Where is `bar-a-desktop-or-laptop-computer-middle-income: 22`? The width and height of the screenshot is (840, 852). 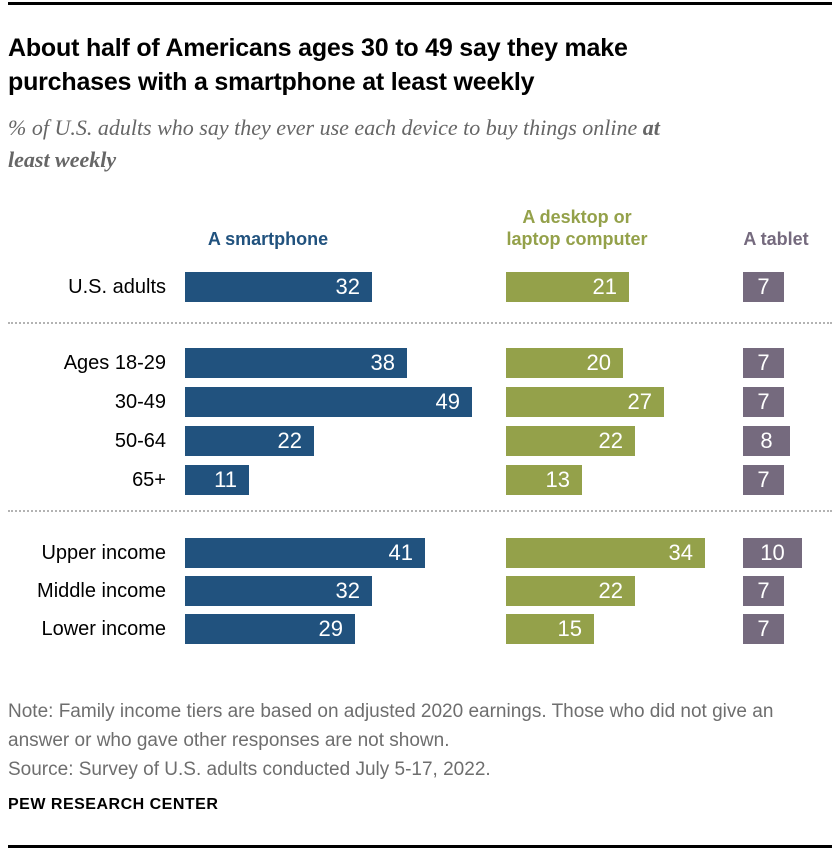
bar-a-desktop-or-laptop-computer-middle-income: 22 is located at coordinates (570, 591).